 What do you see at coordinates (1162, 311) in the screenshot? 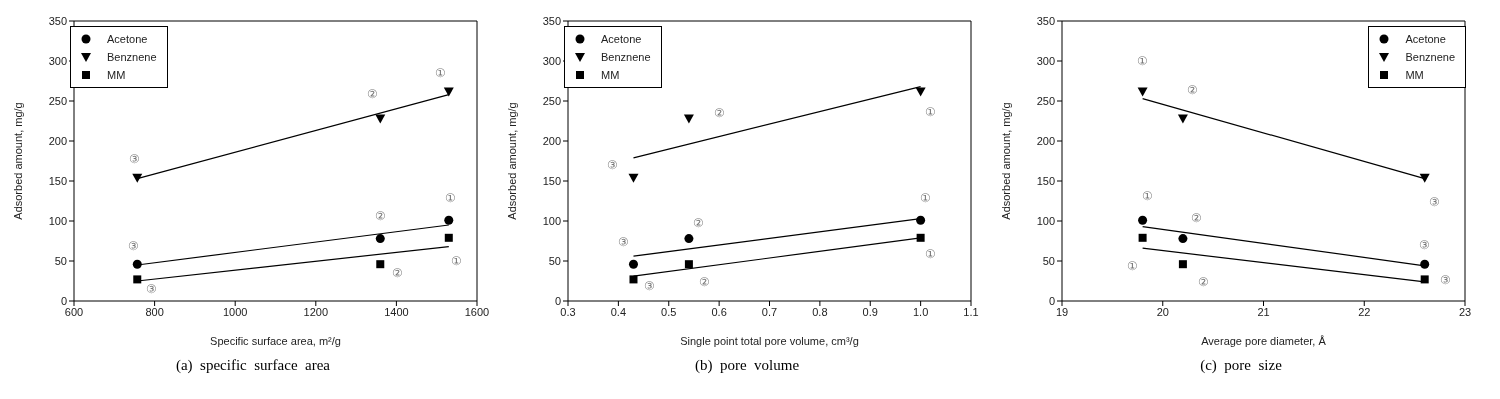
I see `x-tick-label: 20` at bounding box center [1162, 311].